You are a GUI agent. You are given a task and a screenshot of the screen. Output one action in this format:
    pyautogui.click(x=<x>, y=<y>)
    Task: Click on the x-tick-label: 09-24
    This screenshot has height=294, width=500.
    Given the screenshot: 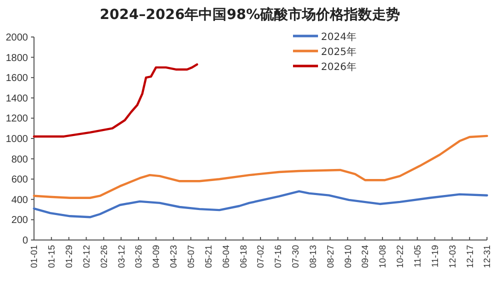 What is the action you would take?
    pyautogui.click(x=365, y=256)
    